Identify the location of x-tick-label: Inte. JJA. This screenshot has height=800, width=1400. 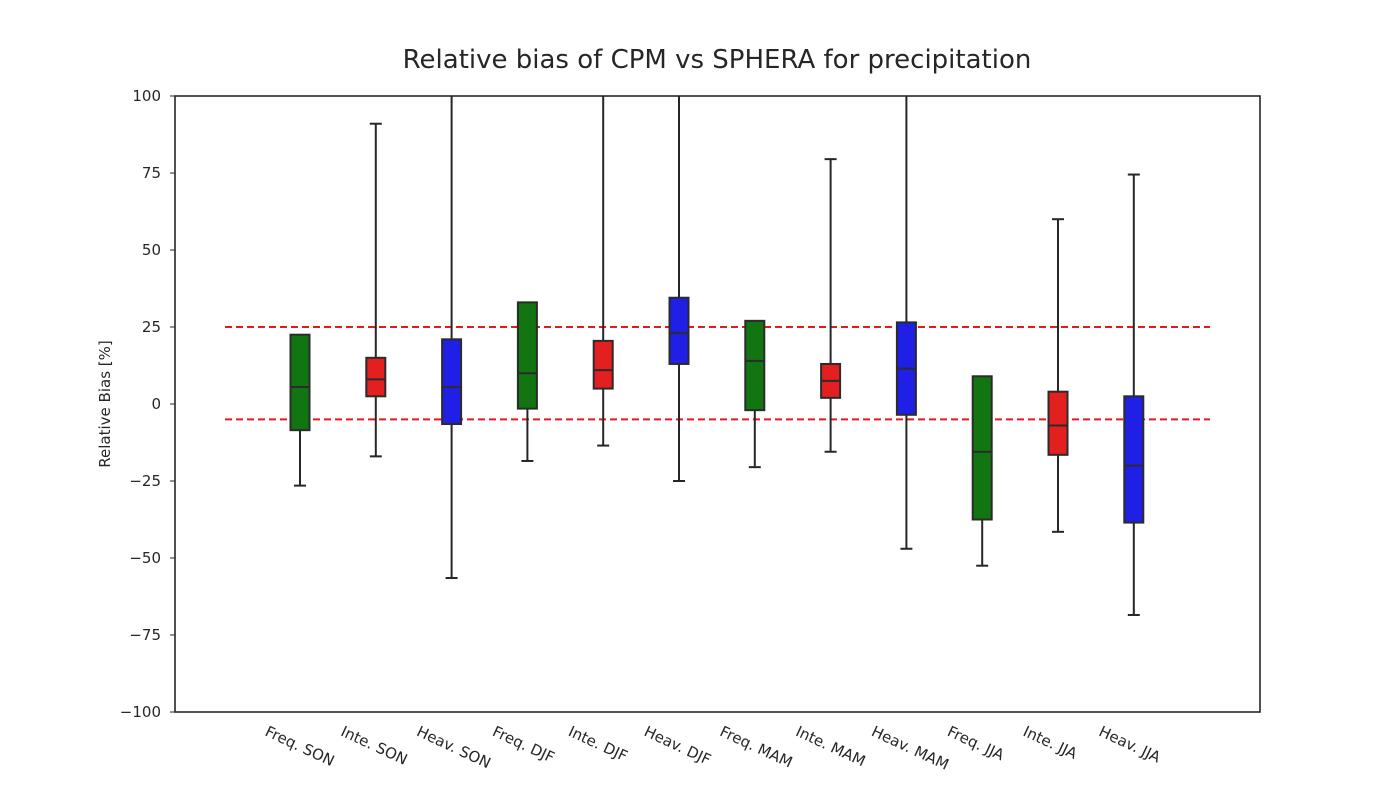
(1050, 742).